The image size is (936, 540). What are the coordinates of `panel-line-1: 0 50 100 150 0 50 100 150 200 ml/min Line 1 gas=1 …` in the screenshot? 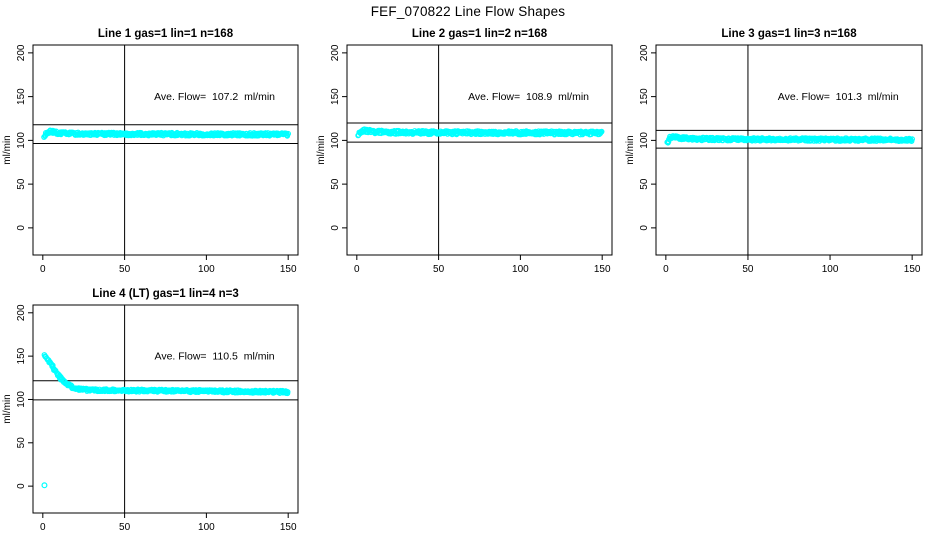 It's located at (150, 151).